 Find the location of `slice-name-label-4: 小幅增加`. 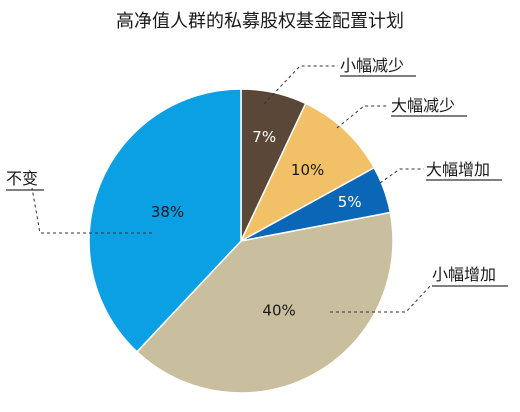

slice-name-label-4: 小幅增加 is located at coordinates (464, 274).